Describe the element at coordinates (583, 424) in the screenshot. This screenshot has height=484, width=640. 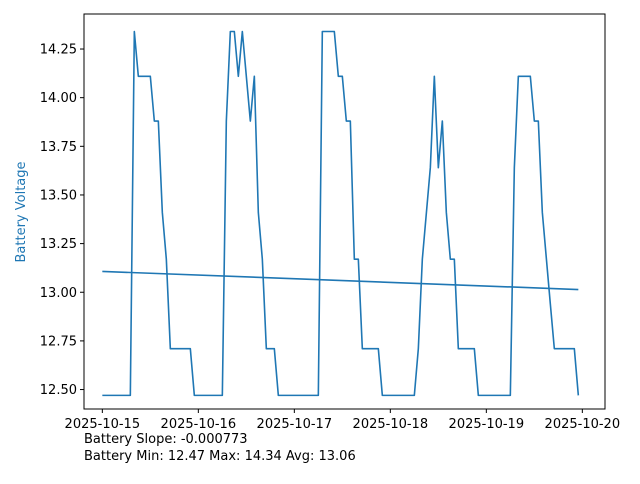
I see `x-tick-label: 2025-10-20` at that location.